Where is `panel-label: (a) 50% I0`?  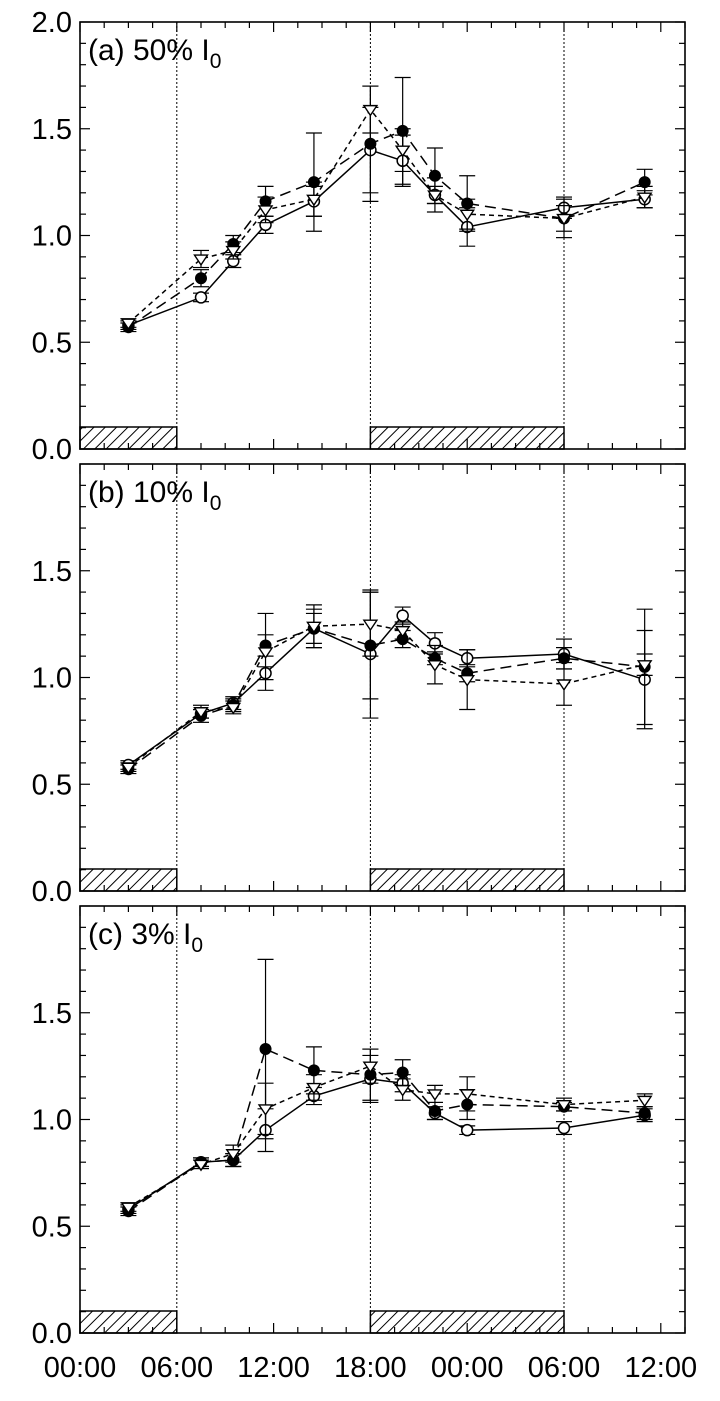
panel-label: (a) 50% I0 is located at coordinates (154, 53).